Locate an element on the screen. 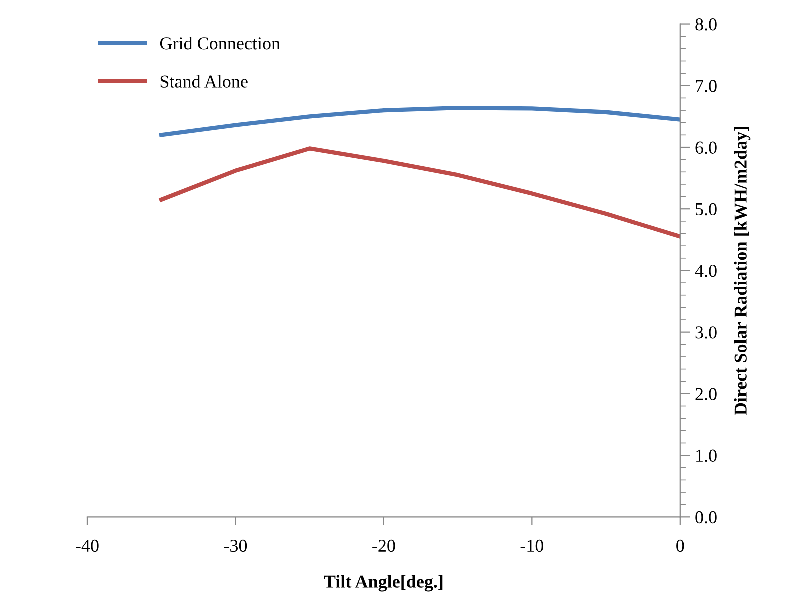 Image resolution: width=810 pixels, height=607 pixels. y-tick-label: 4.0 is located at coordinates (706, 271).